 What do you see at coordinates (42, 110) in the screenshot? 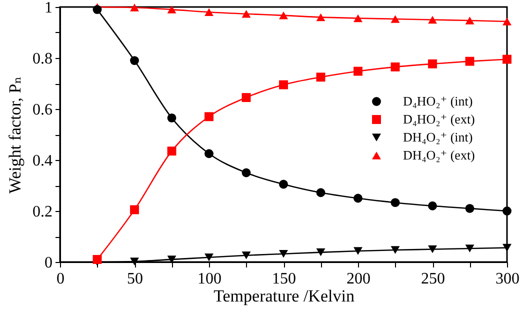
I see `y-tick-label: 0.6` at bounding box center [42, 110].